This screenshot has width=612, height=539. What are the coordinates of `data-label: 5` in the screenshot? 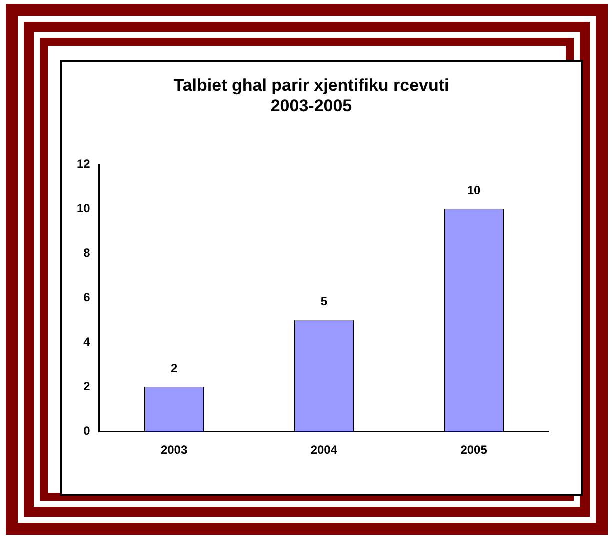 It's located at (324, 301).